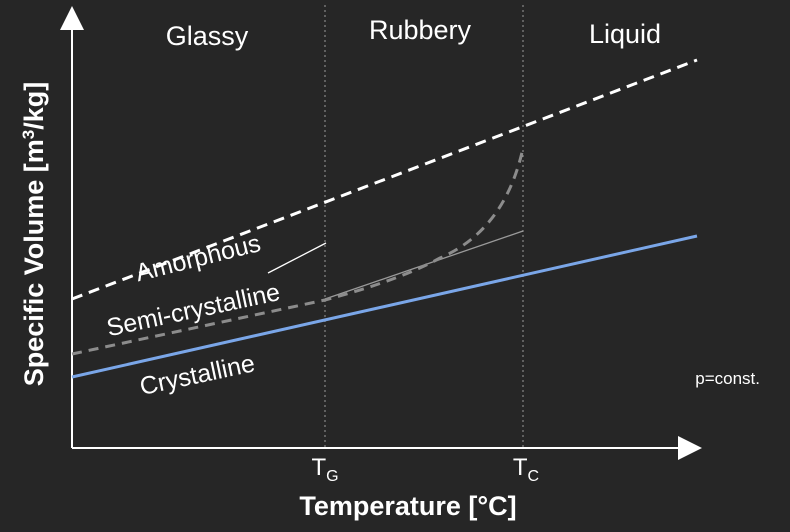 The image size is (790, 532). I want to click on tg-tick-sub: G, so click(332, 476).